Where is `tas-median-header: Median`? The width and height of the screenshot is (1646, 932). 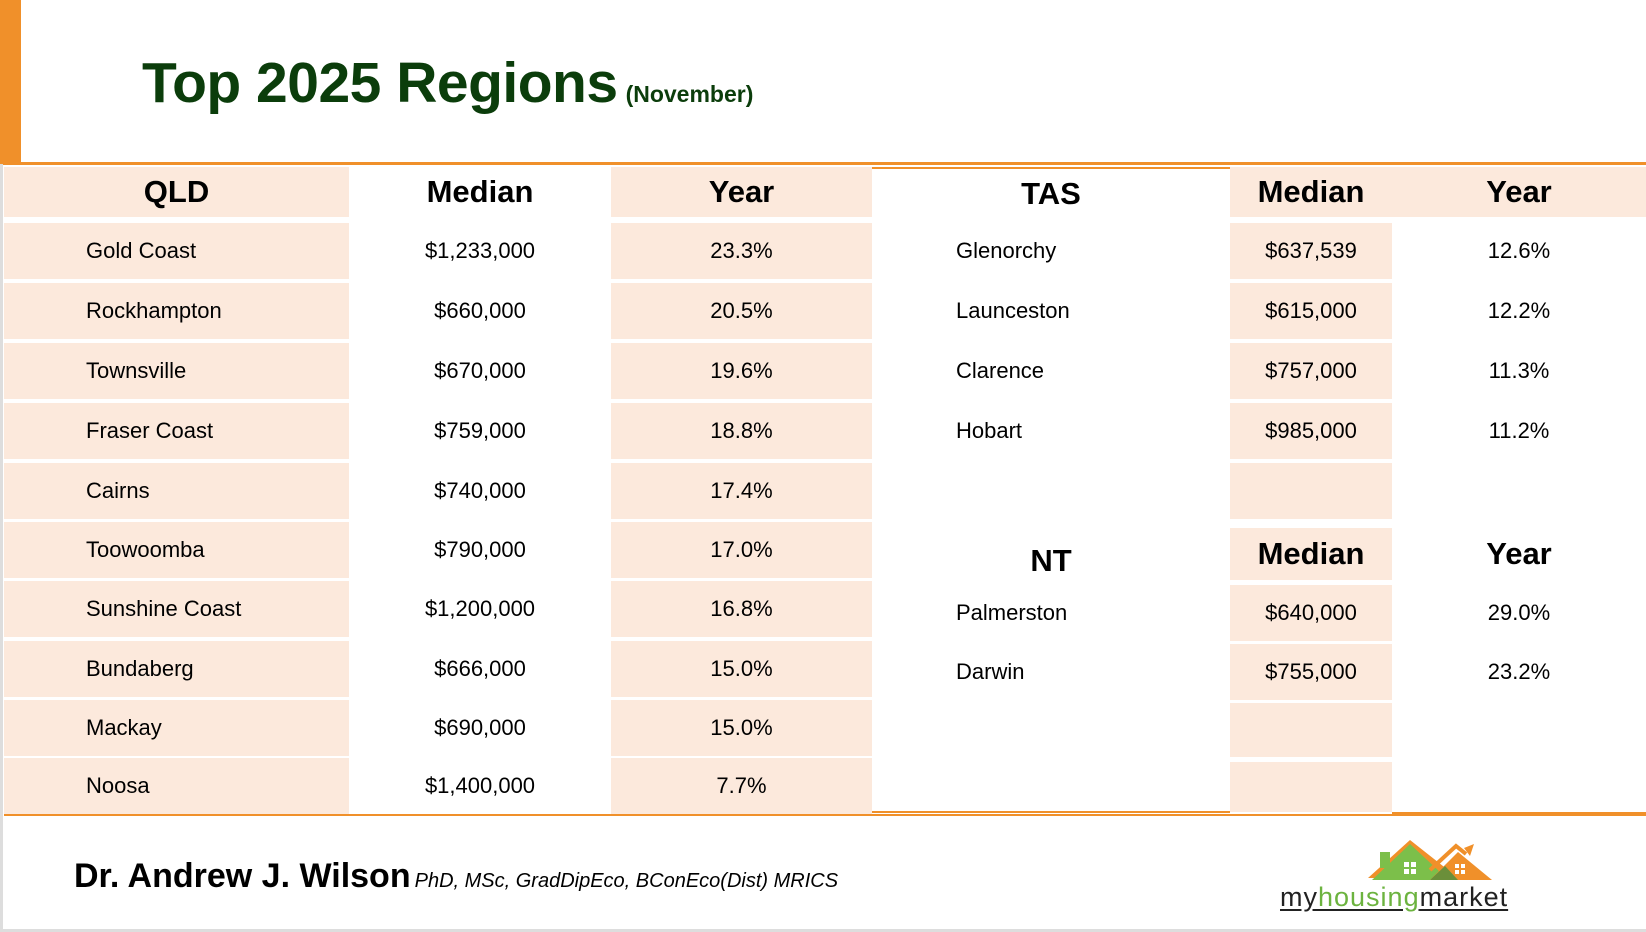
tas-median-header: Median is located at coordinates (1311, 192).